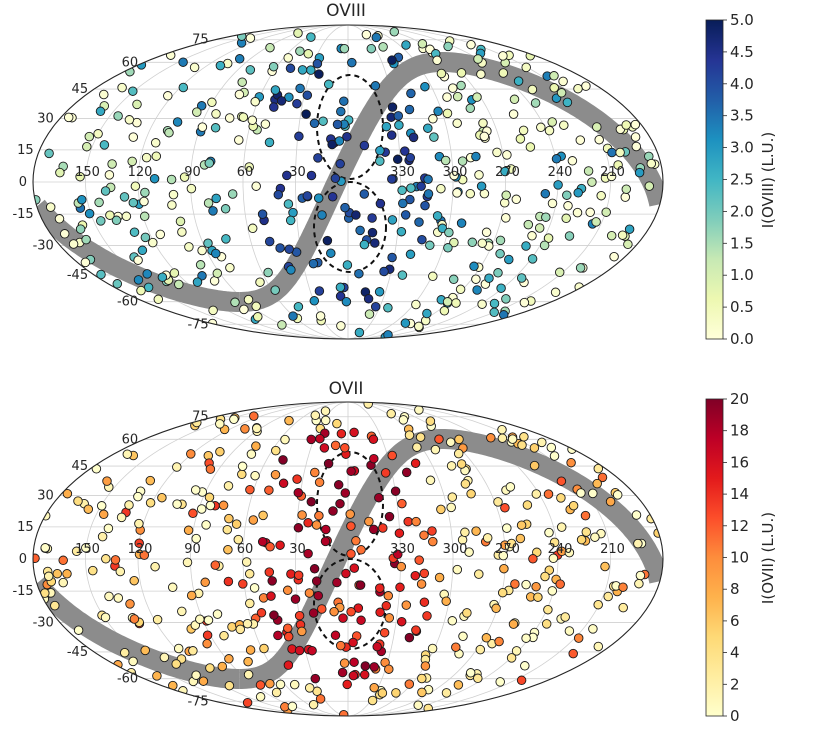 The height and width of the screenshot is (755, 830). I want to click on lon-tick-label: 60, so click(245, 549).